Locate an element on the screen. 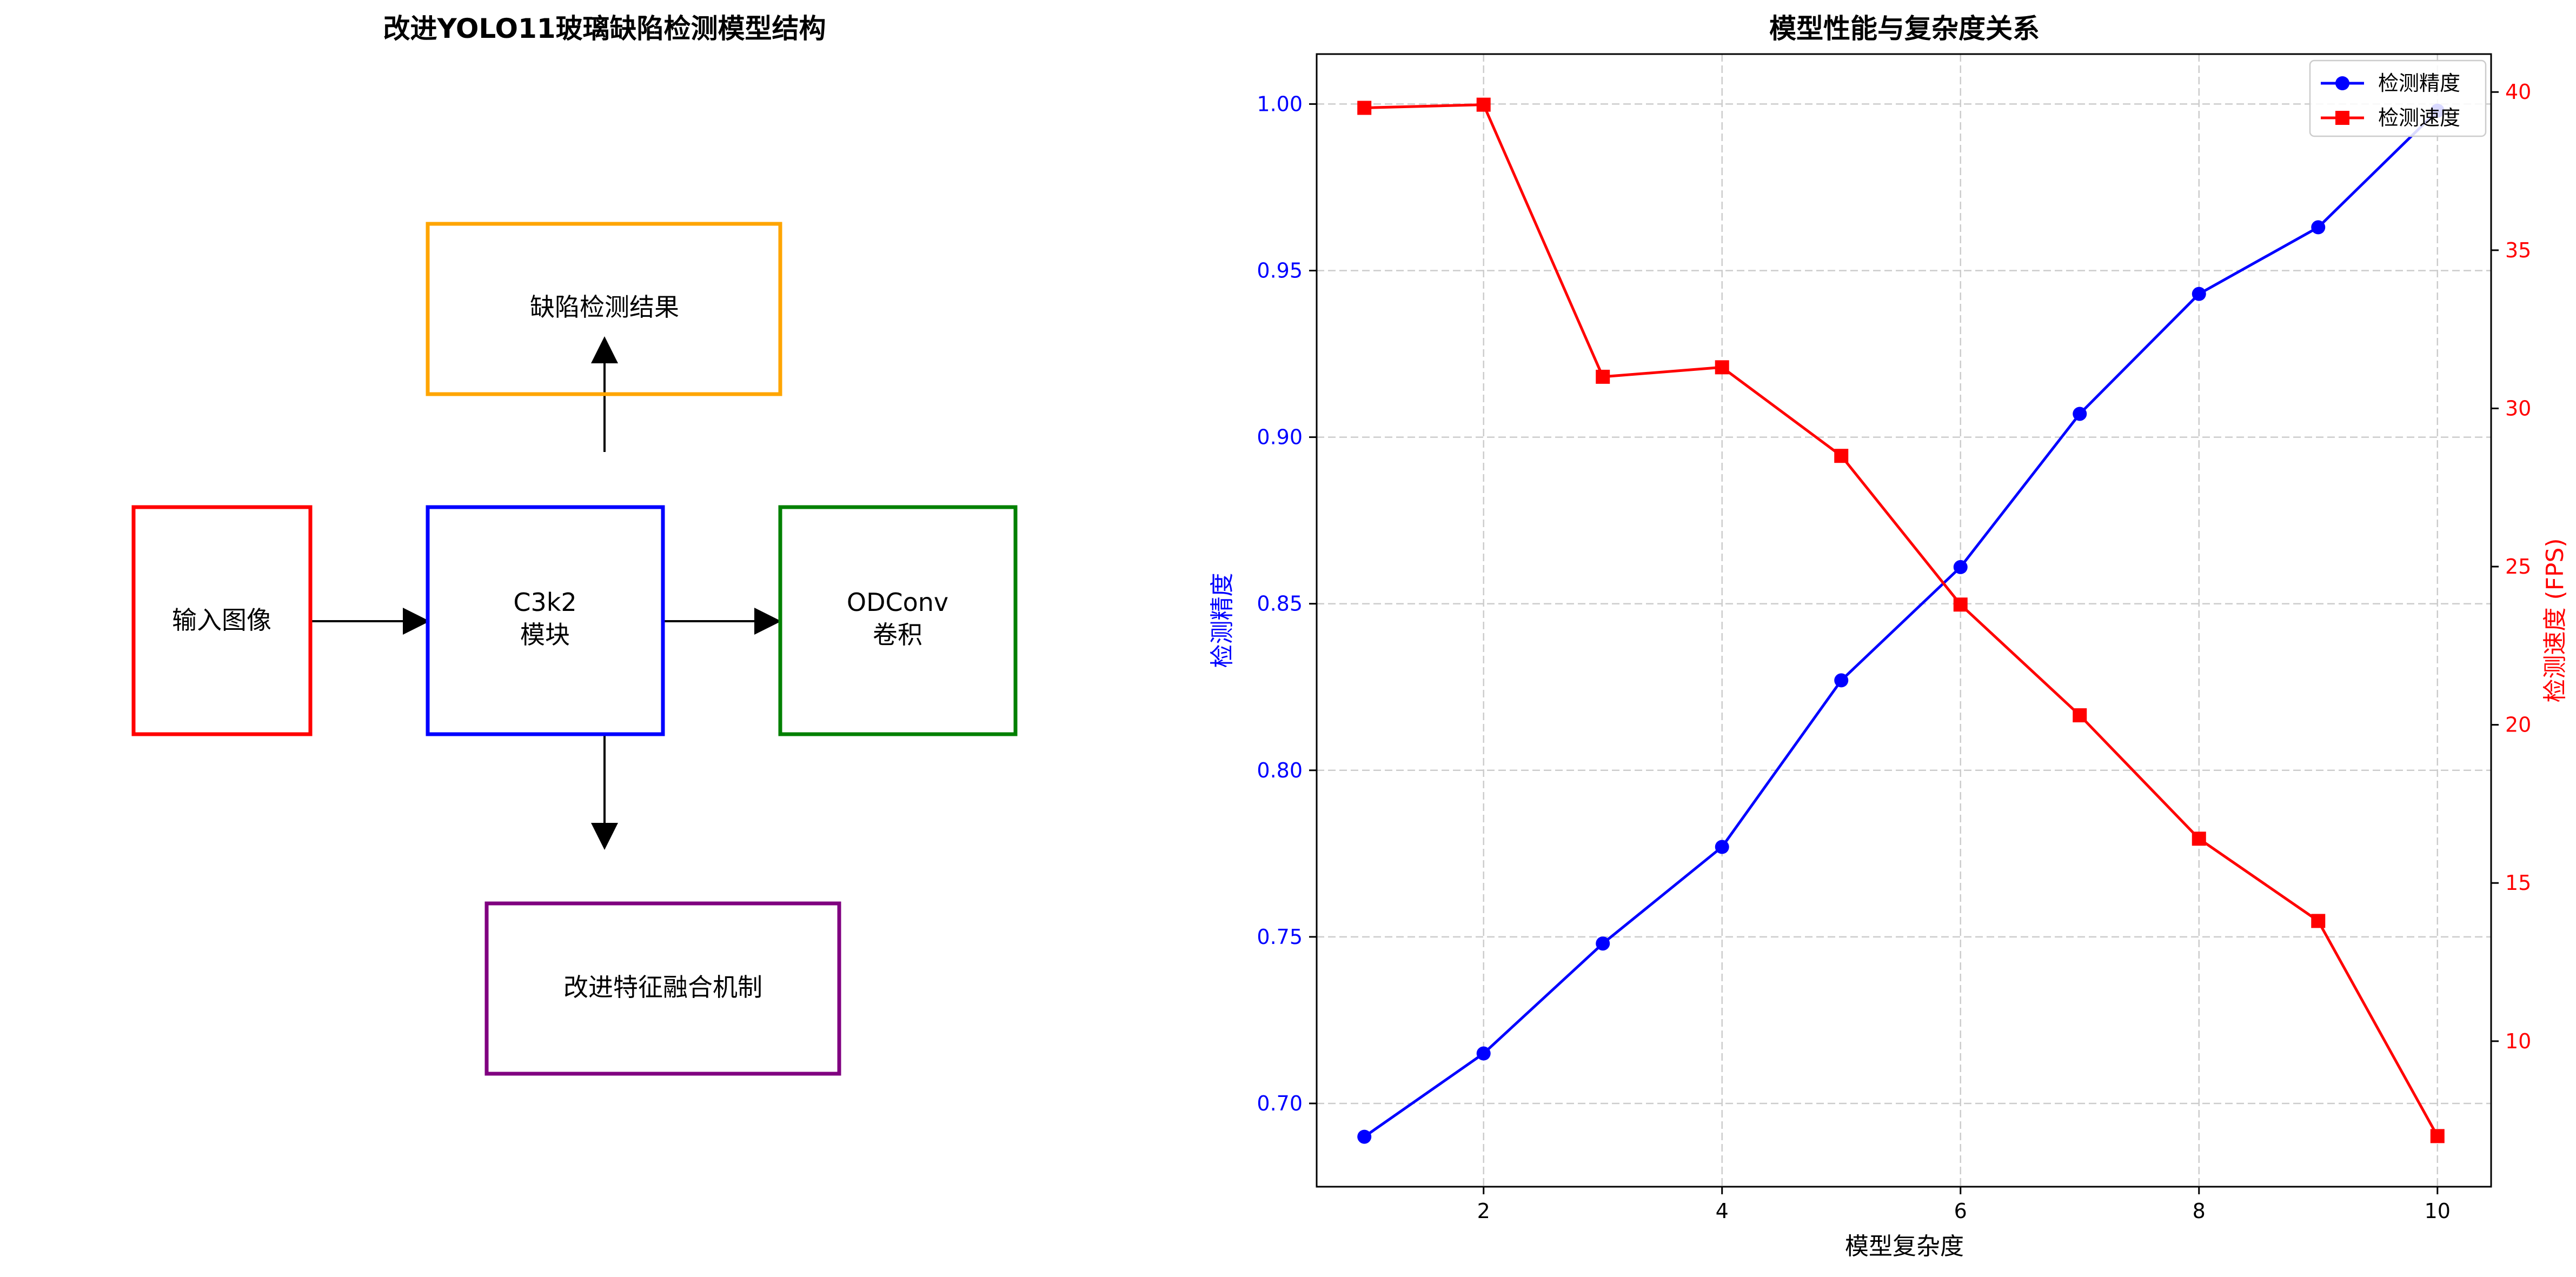 The image size is (2576, 1277). box-c3k2-module: C3k2 模块 is located at coordinates (545, 620).